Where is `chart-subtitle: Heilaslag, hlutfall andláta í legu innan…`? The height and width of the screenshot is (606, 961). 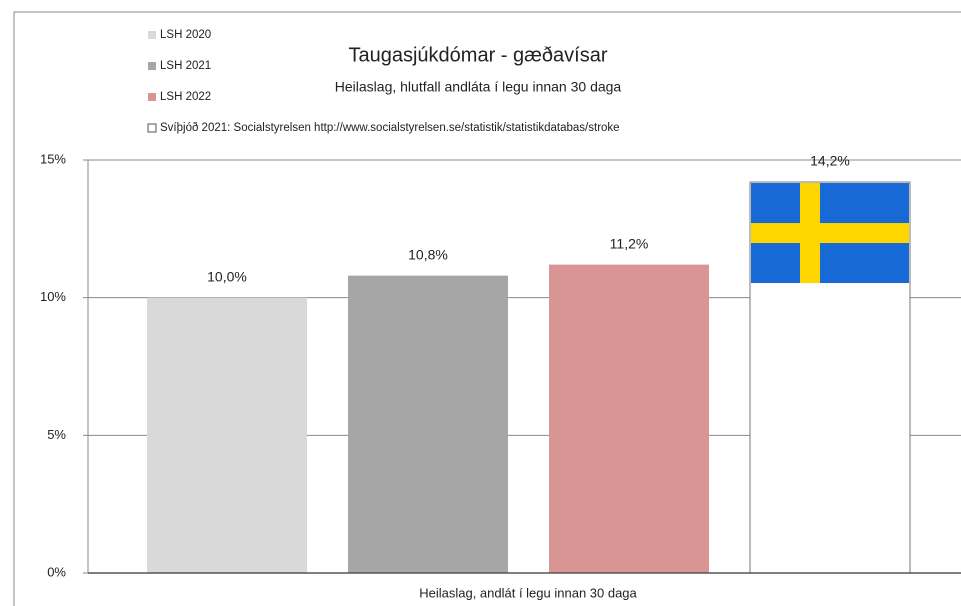
chart-subtitle: Heilaslag, hlutfall andláta í legu innan… is located at coordinates (478, 87).